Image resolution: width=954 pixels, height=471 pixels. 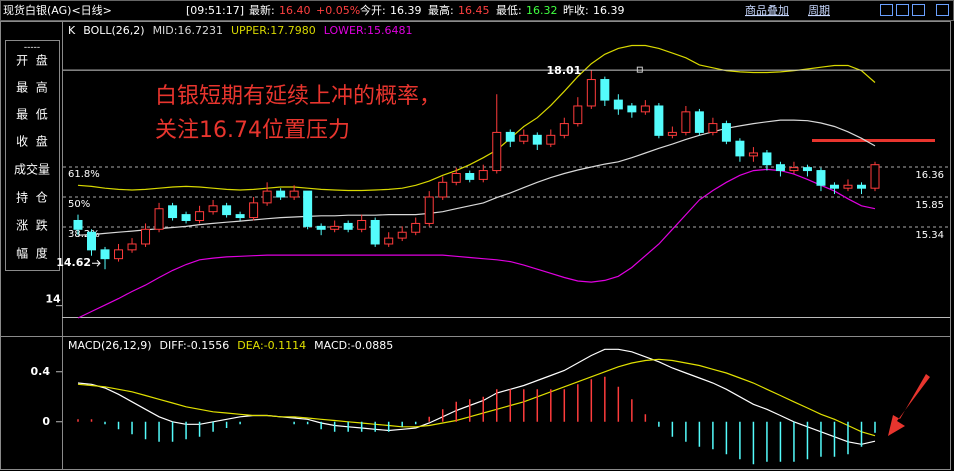 What do you see at coordinates (298, 96) in the screenshot?
I see `annotation: 白银短期有延续上冲的概率，` at bounding box center [298, 96].